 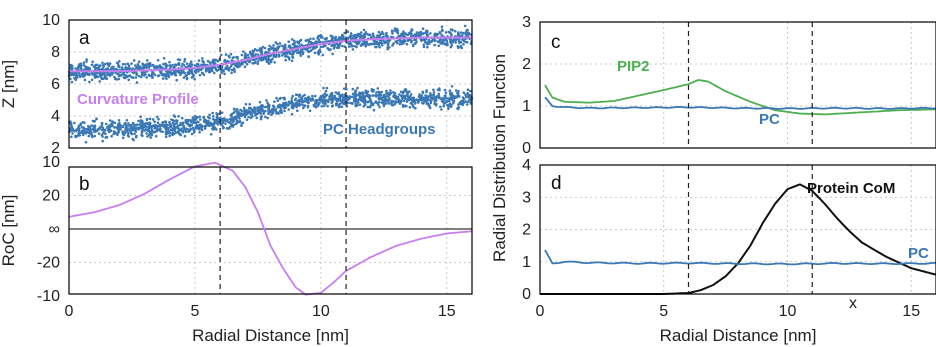 I want to click on y-tick-label: 4, so click(x=55, y=116).